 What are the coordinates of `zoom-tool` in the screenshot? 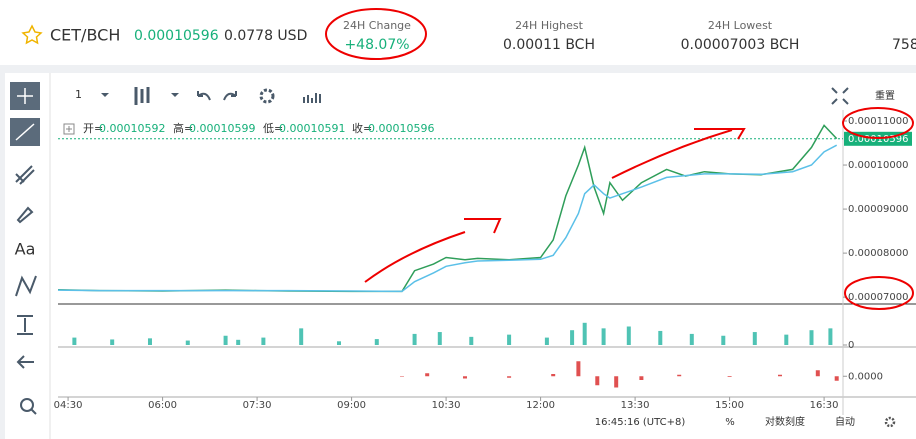 It's located at (27, 405).